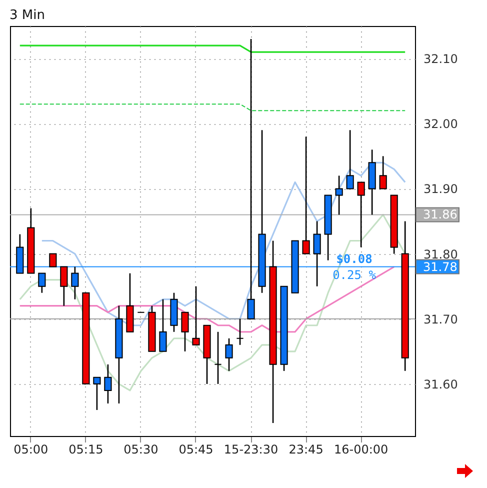 The image size is (487, 488). I want to click on y-tick-label: 31.60, so click(441, 384).